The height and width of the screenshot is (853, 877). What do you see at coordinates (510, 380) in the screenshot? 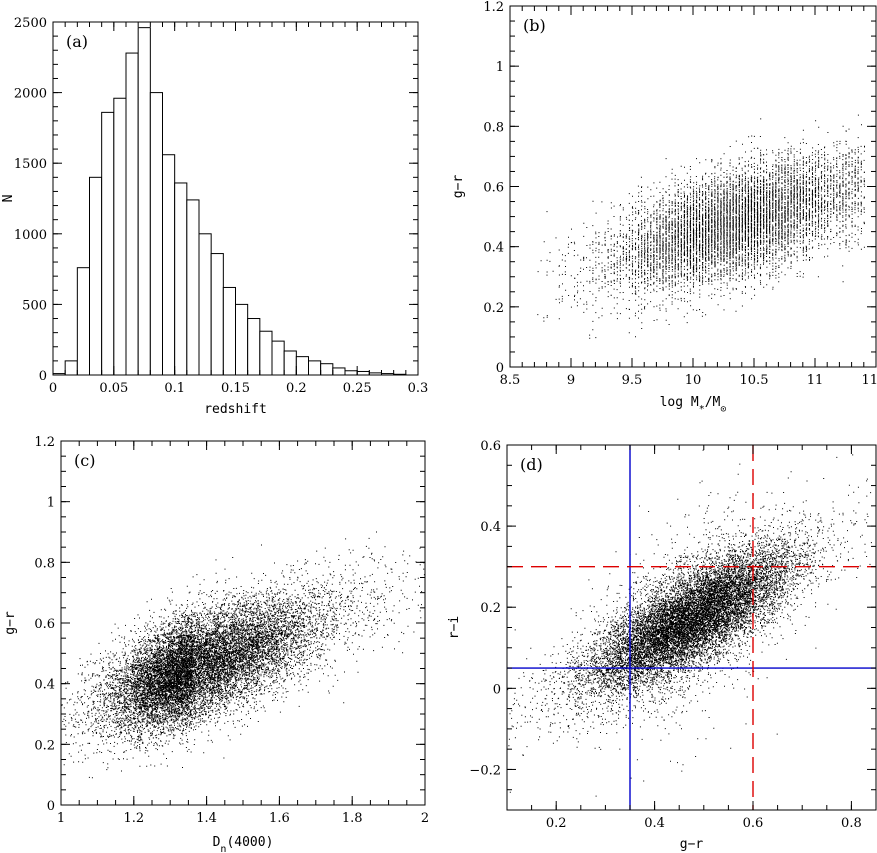
I see `panel-b-xtick-label: 8.5` at bounding box center [510, 380].